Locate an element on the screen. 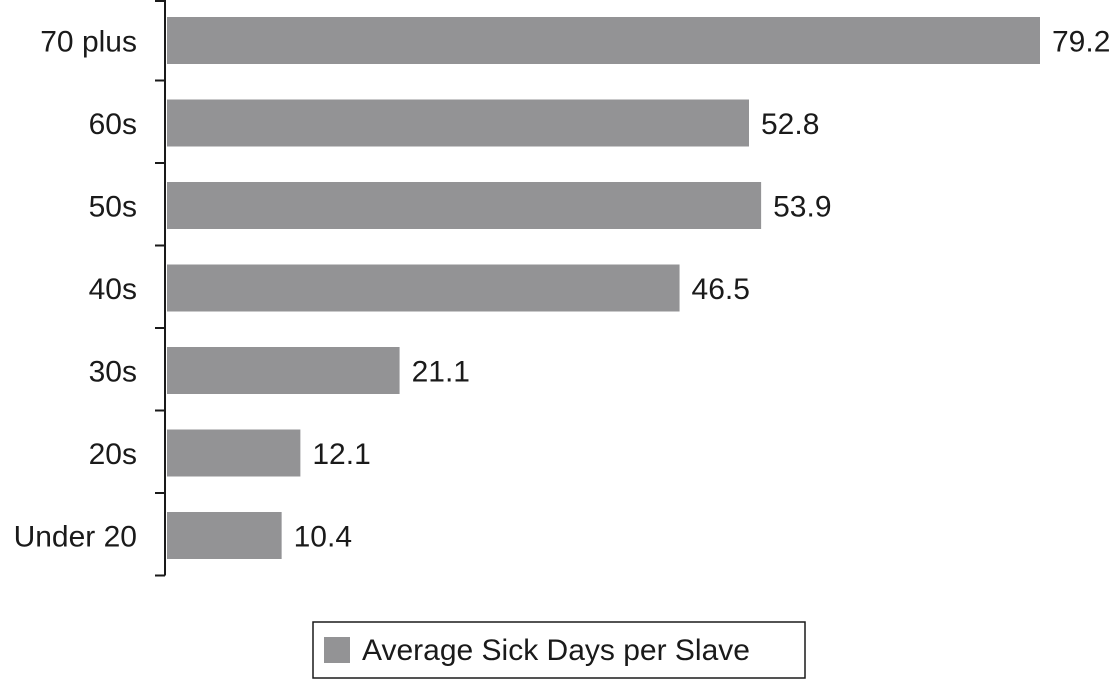  category-label-60s: 60s is located at coordinates (113, 124).